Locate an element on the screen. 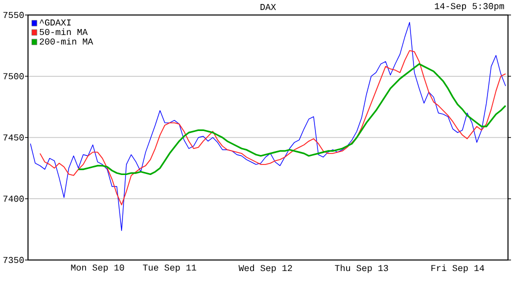 The width and height of the screenshot is (512, 288). y-tick-label: 7400 is located at coordinates (13, 199).